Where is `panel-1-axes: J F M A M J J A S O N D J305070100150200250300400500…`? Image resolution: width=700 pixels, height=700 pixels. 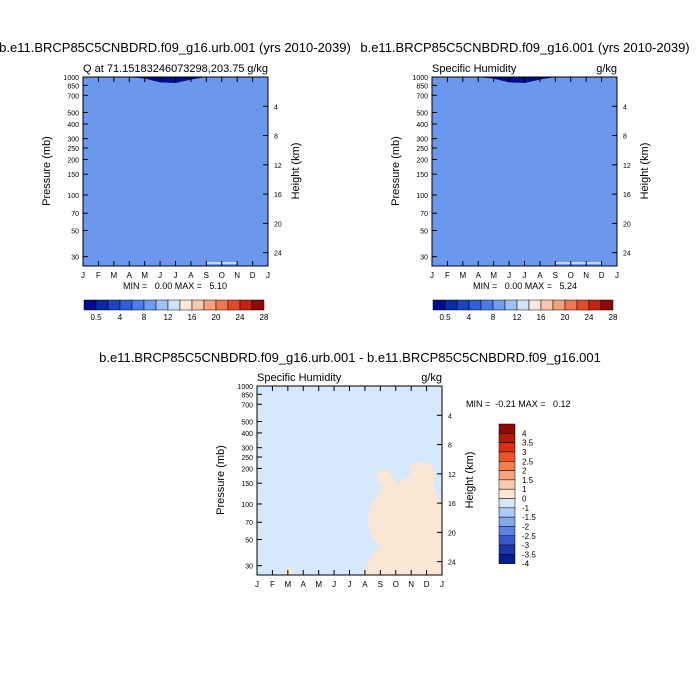
panel-1-axes: J F M A M J J A S O N D J305070100150200250300400500… is located at coordinates (172, 177).